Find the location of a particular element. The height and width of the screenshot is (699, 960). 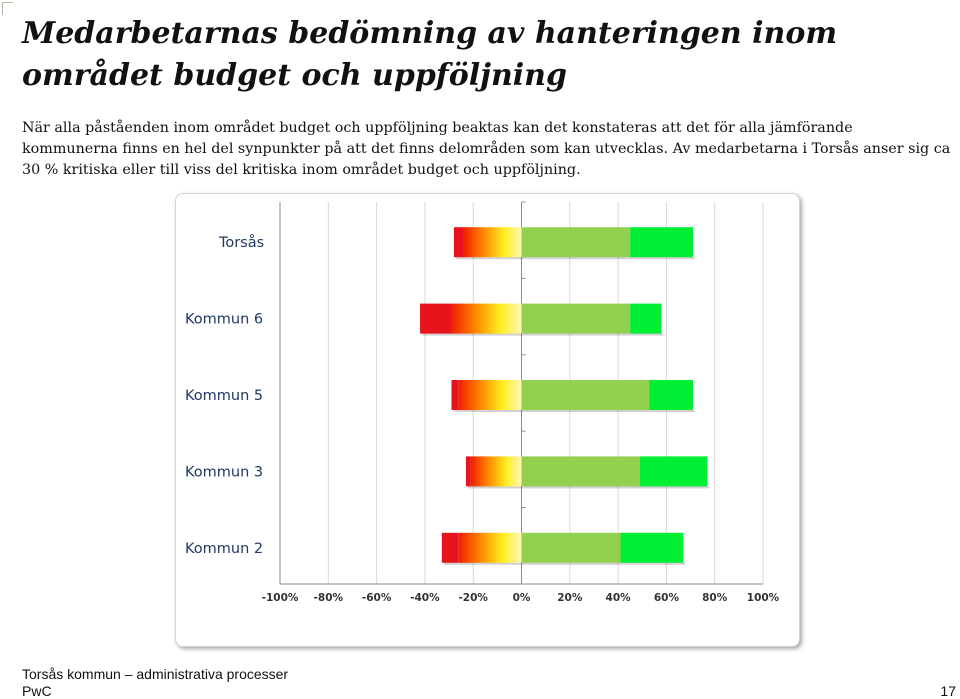

category-label: Kommun 2 is located at coordinates (224, 549).